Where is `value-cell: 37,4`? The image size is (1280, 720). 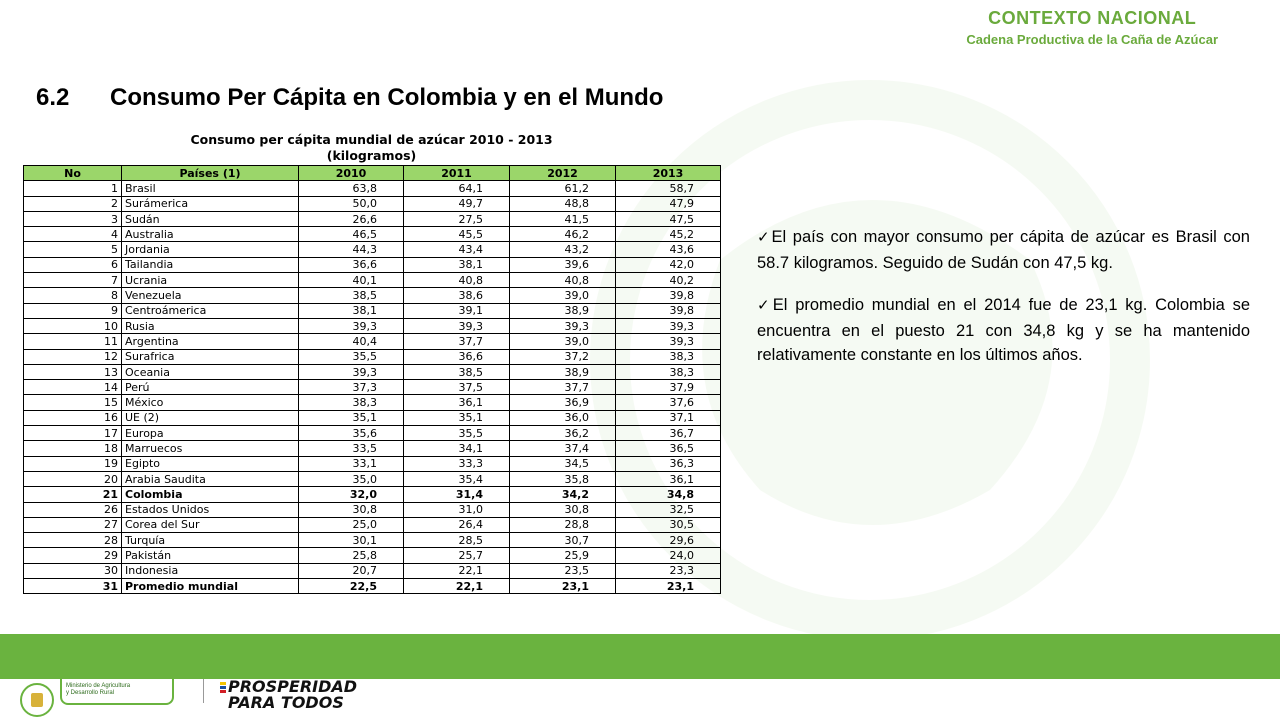 value-cell: 37,4 is located at coordinates (562, 448).